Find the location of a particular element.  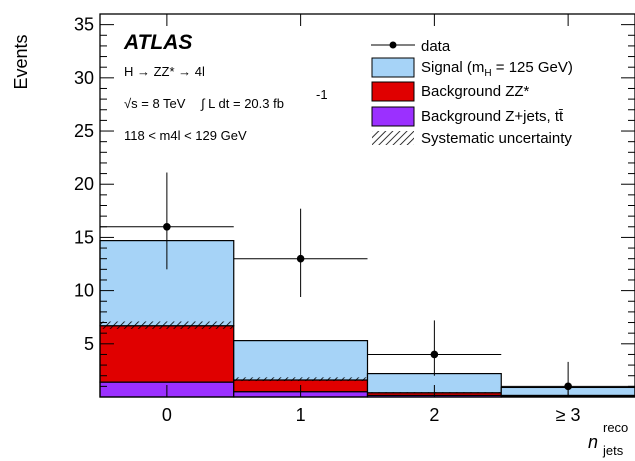

y-tick-label-35: 35 is located at coordinates (84, 25).